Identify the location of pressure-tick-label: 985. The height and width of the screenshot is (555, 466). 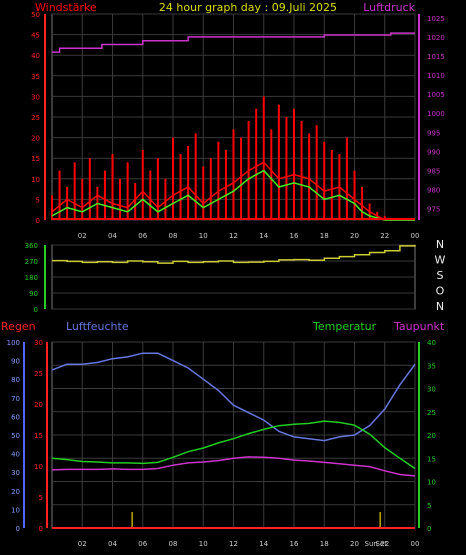
(433, 171).